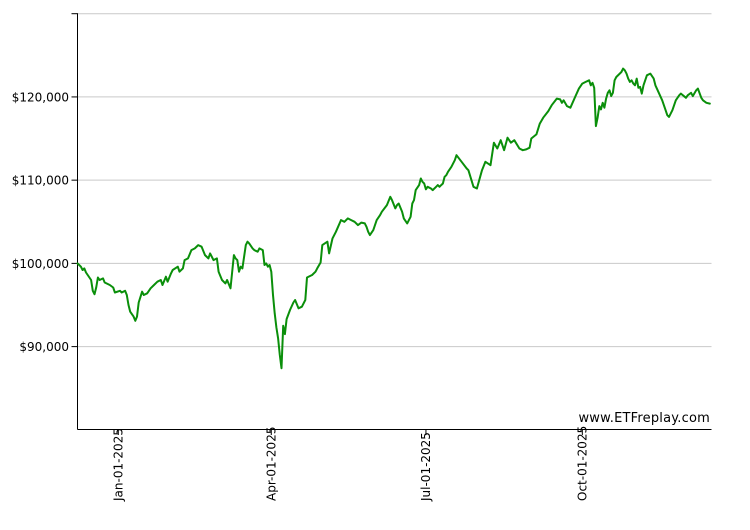 The width and height of the screenshot is (750, 530). What do you see at coordinates (582, 463) in the screenshot?
I see `x-tick-label: Oct-01-2025` at bounding box center [582, 463].